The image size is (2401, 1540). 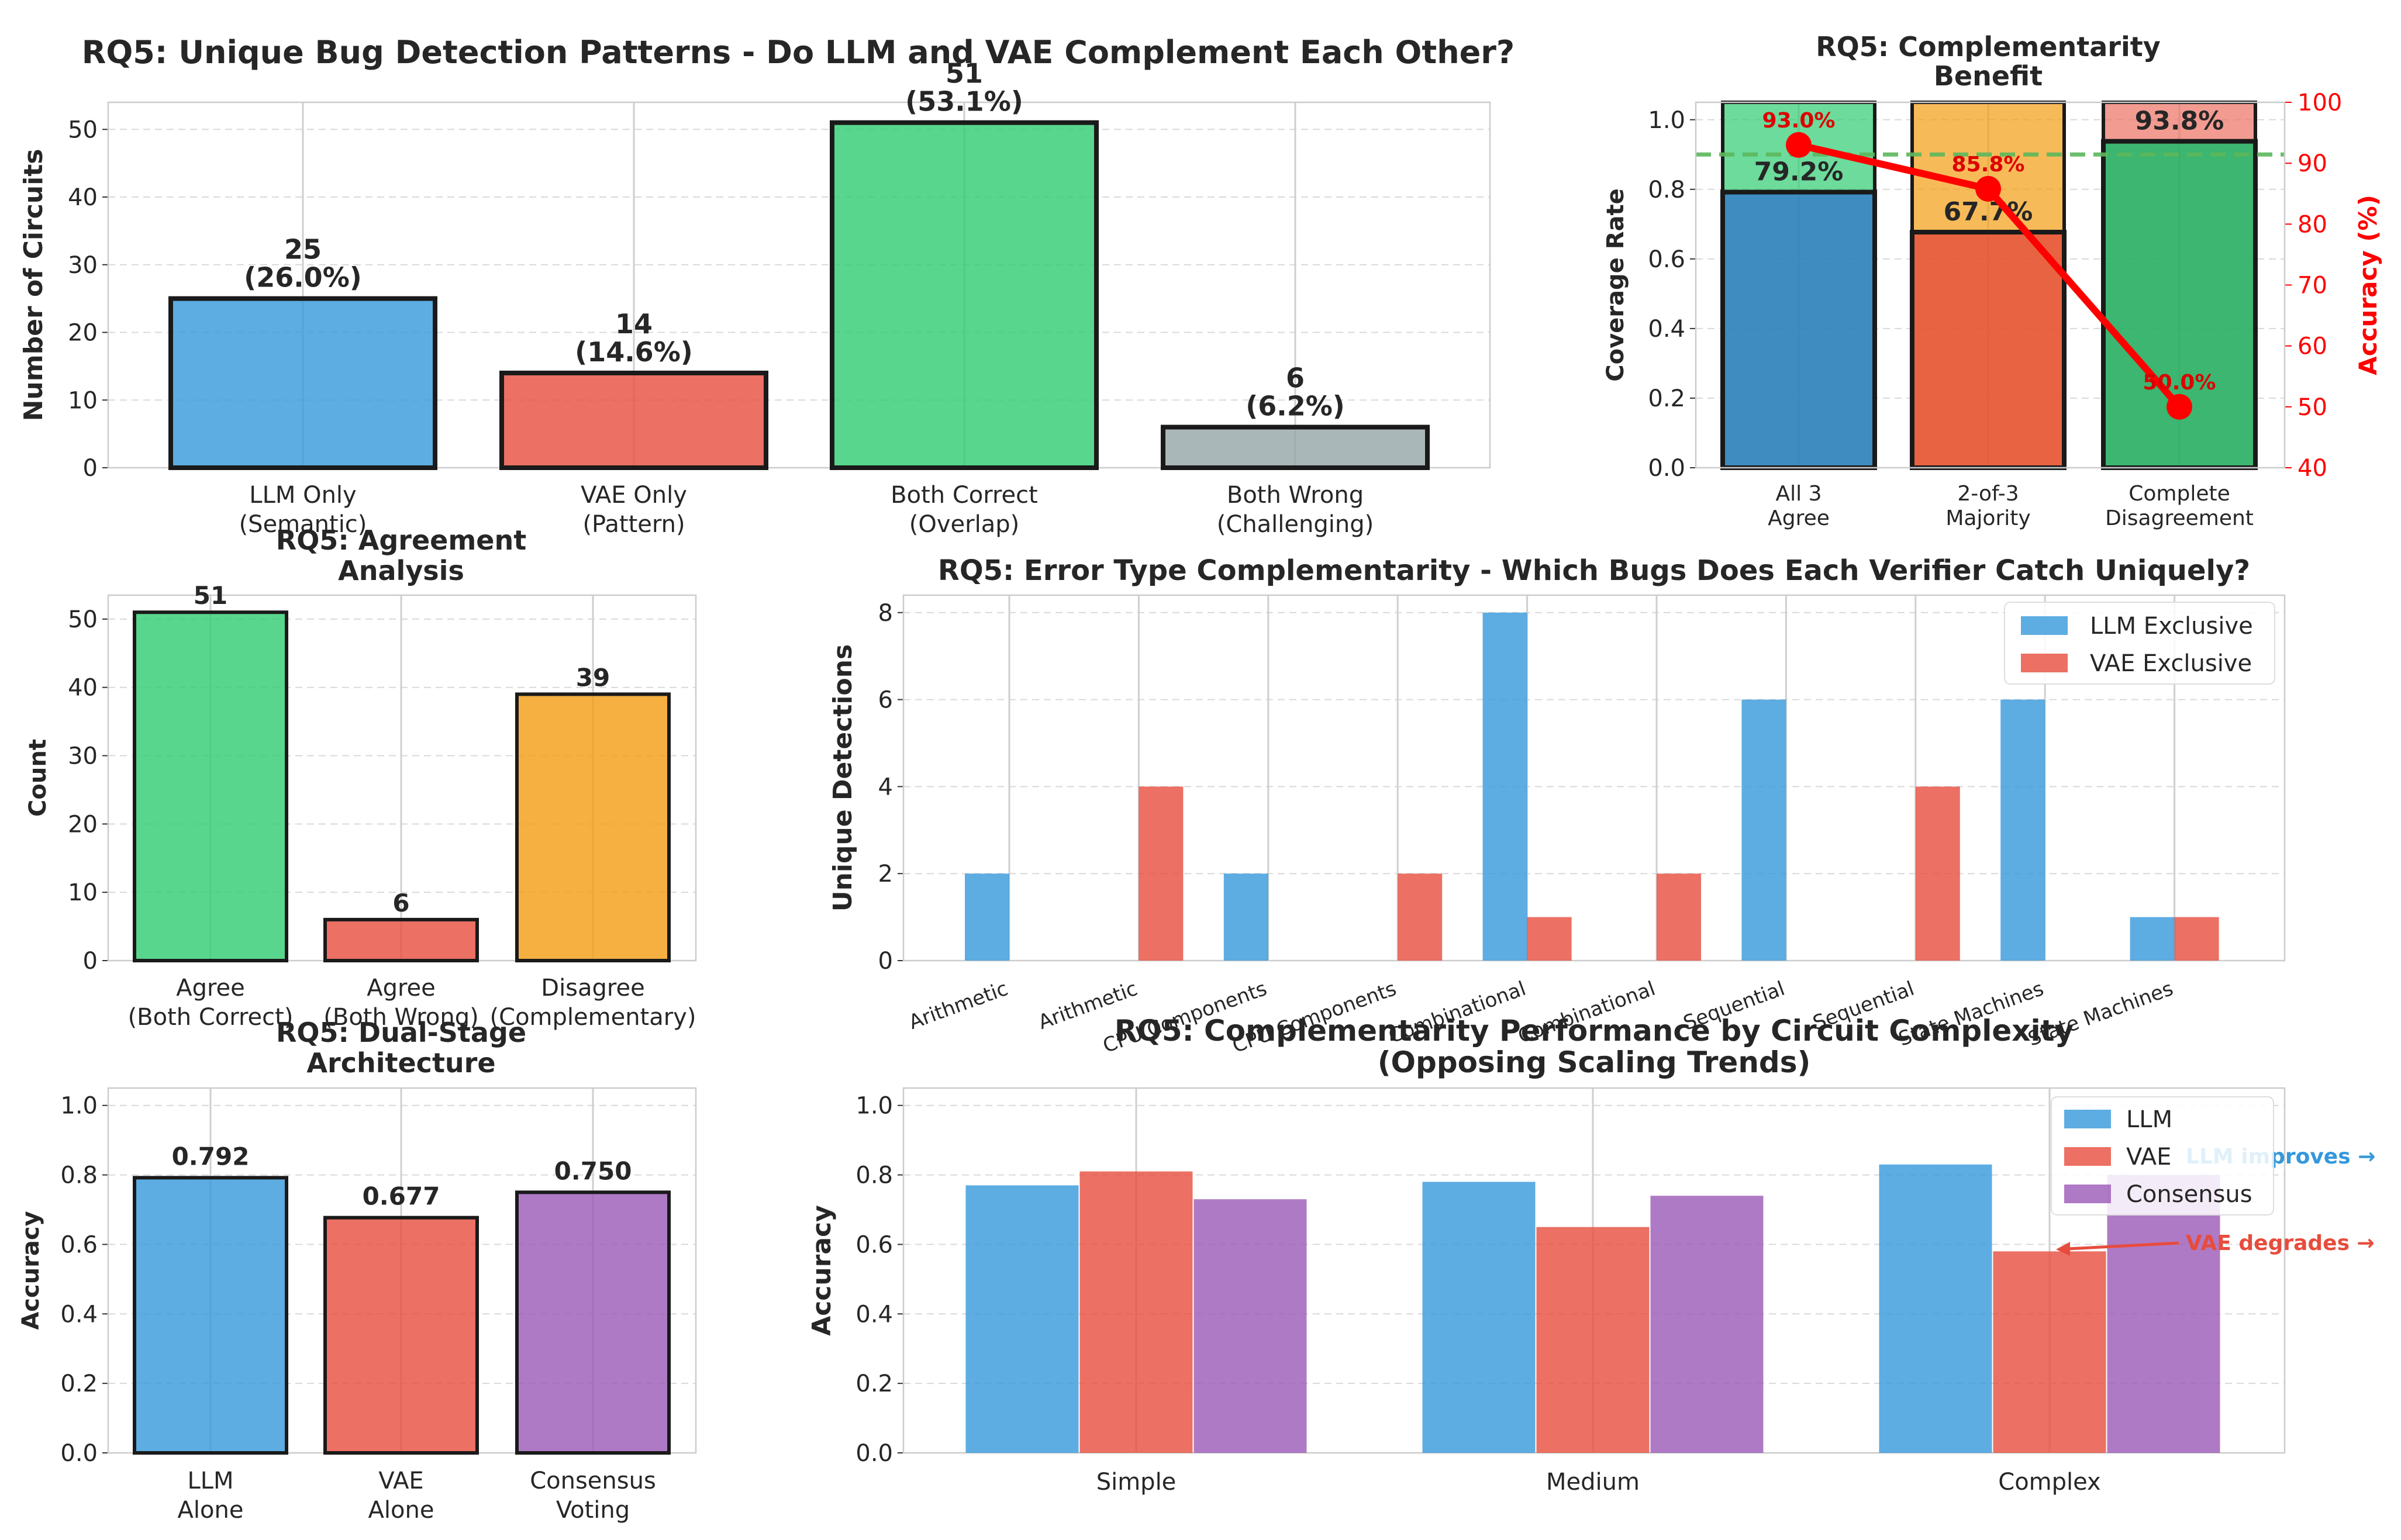 I want to click on x-tick-label: (Overlap), so click(x=964, y=524).